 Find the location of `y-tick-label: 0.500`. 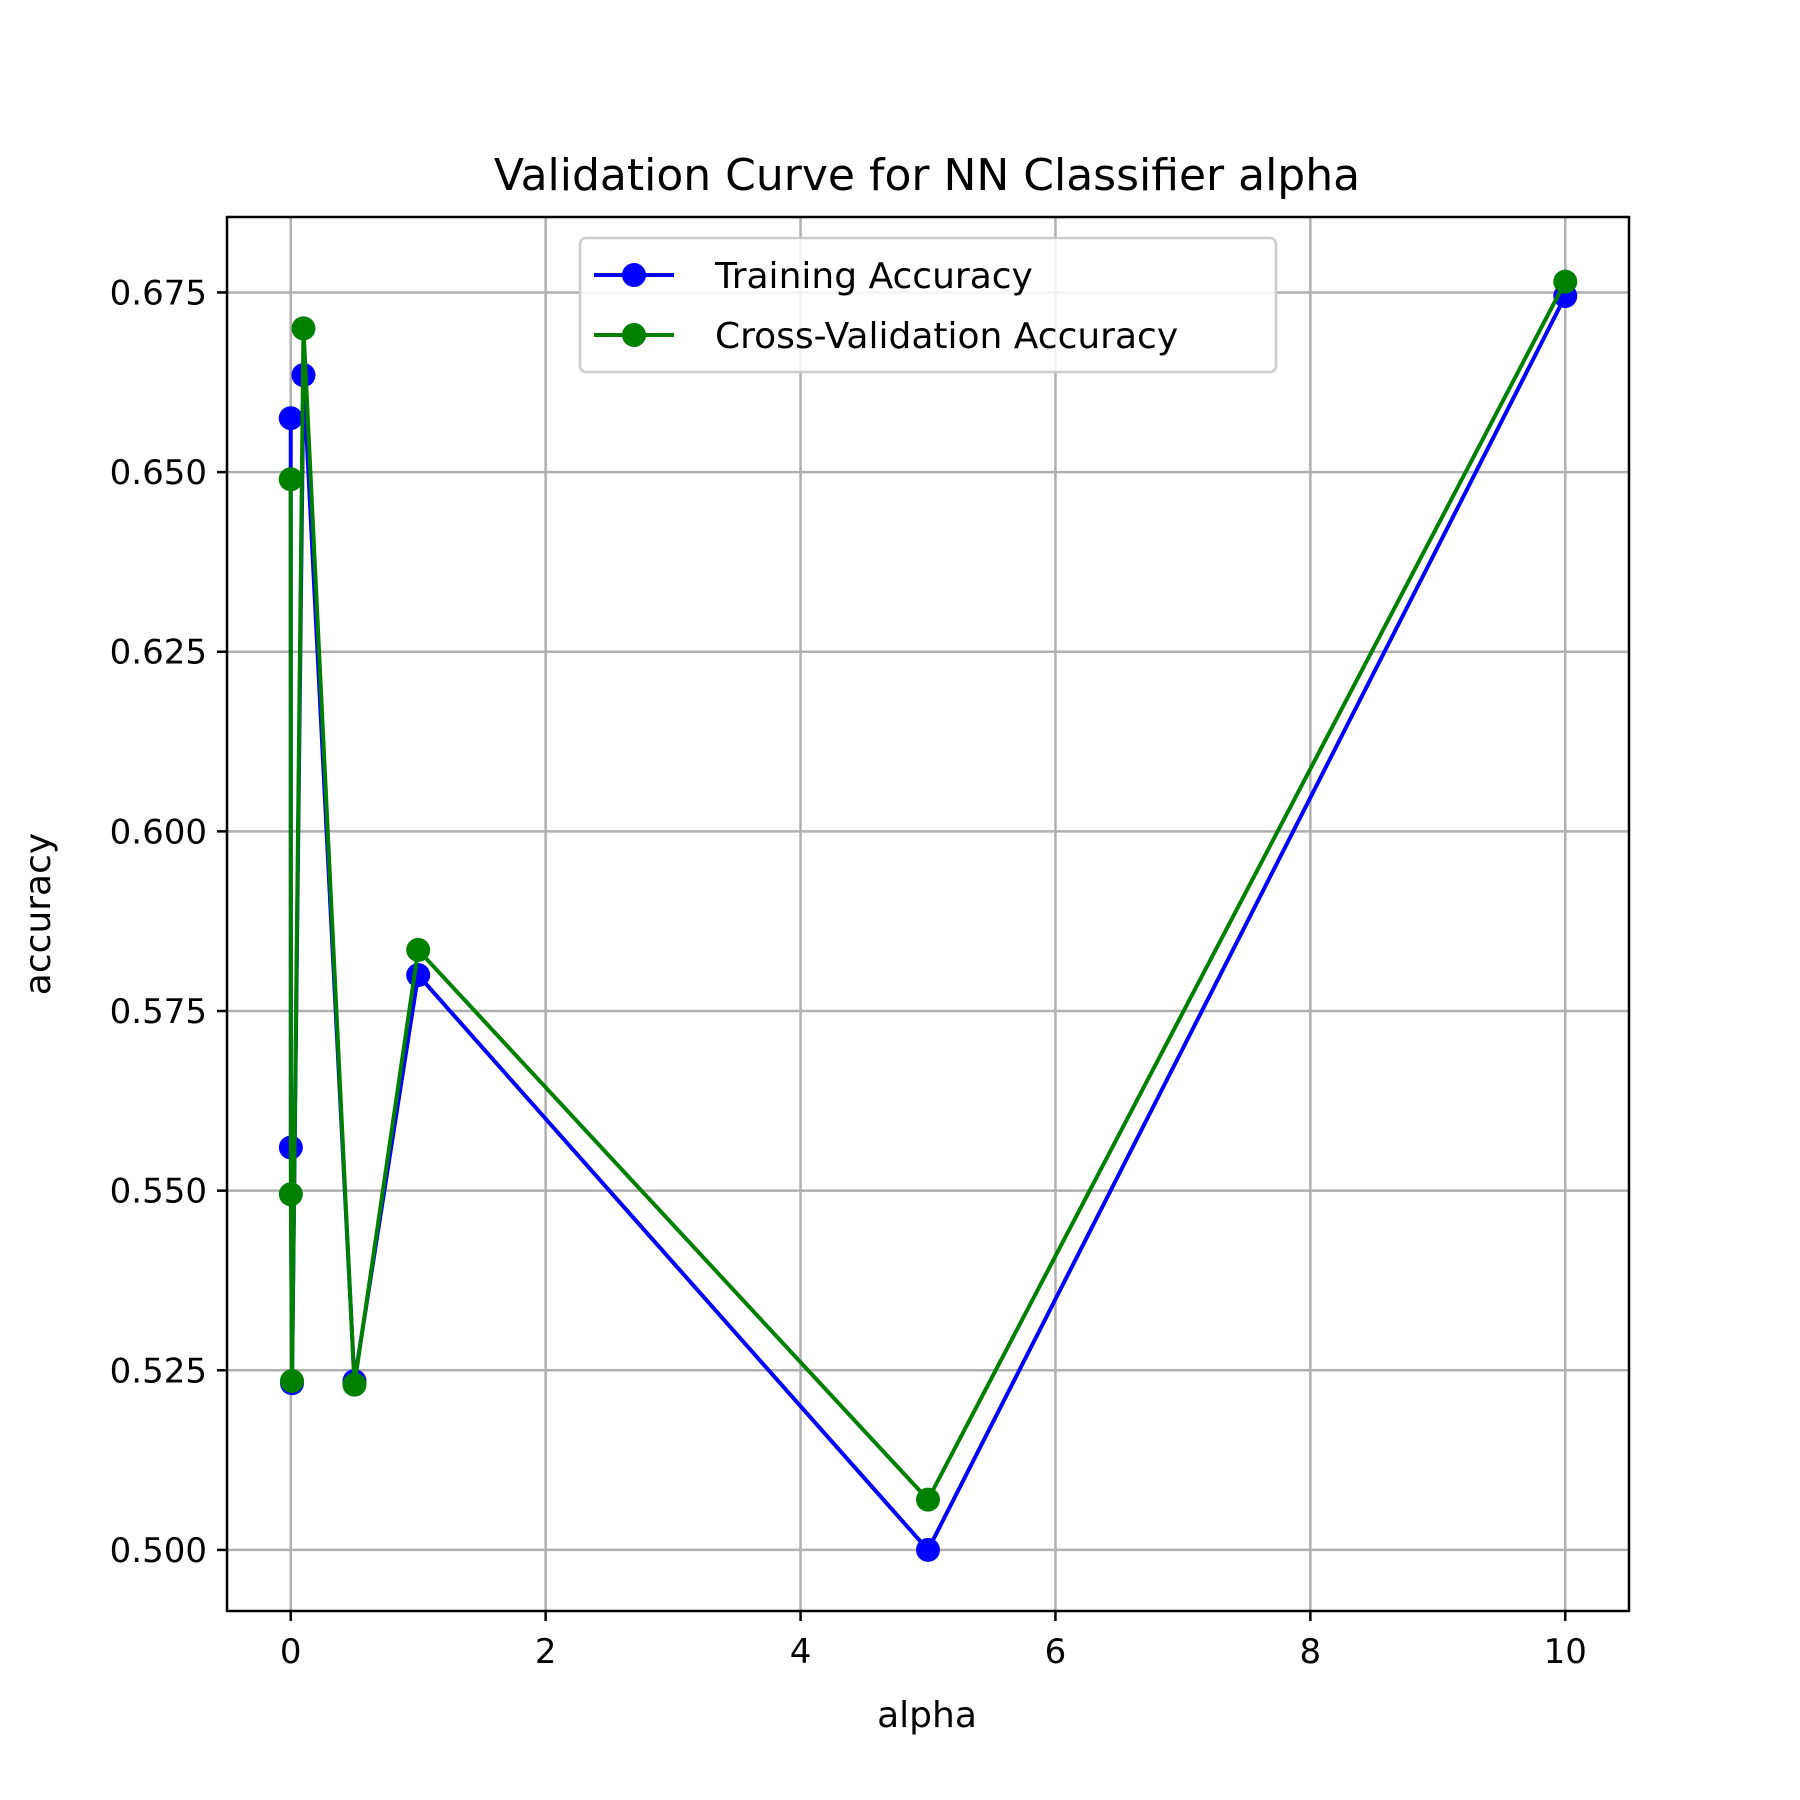

y-tick-label: 0.500 is located at coordinates (158, 1551).